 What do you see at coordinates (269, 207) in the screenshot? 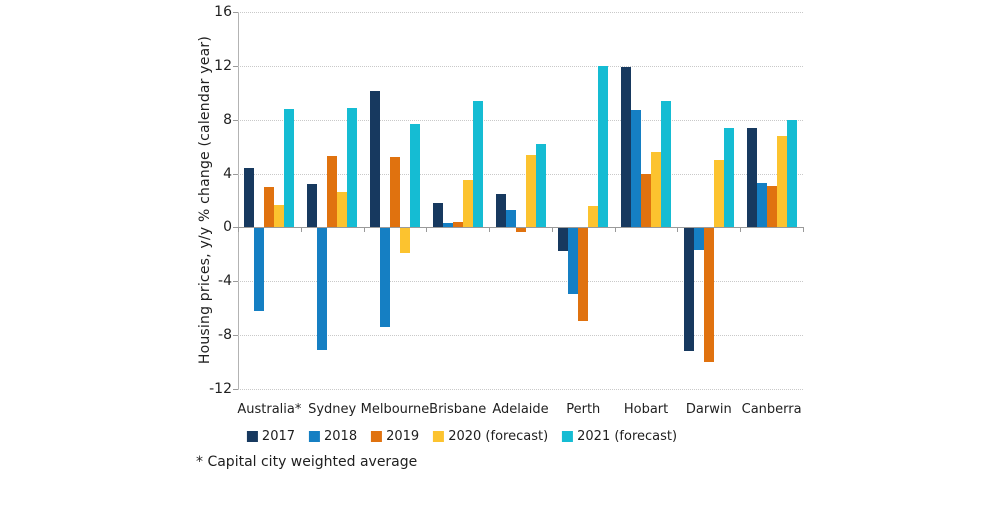
I see `bar-2019-Australia` at bounding box center [269, 207].